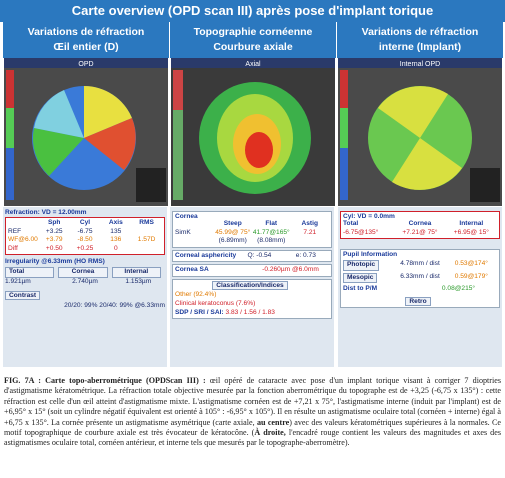 Image resolution: width=505 pixels, height=478 pixels. Describe the element at coordinates (253, 64) in the screenshot. I see `map-label: Axial` at that location.